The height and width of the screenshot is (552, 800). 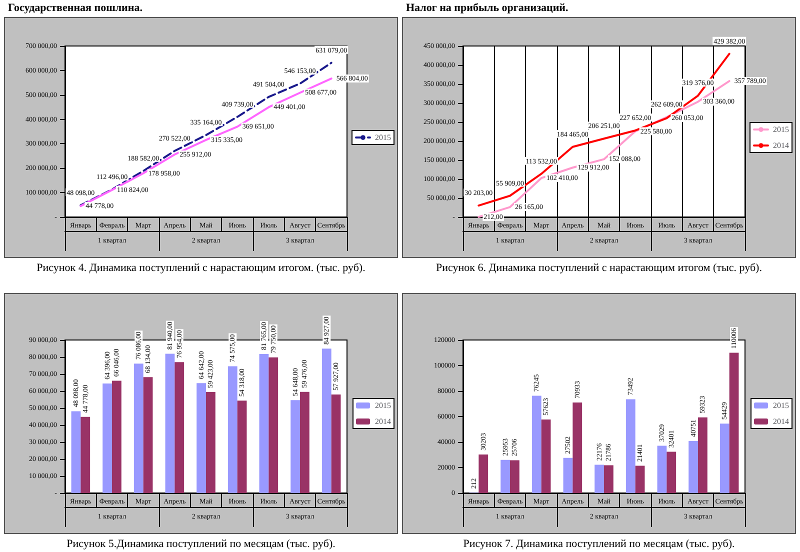 What do you see at coordinates (487, 8) in the screenshot?
I see `chart-title: Налог на прибыль организаций.` at bounding box center [487, 8].